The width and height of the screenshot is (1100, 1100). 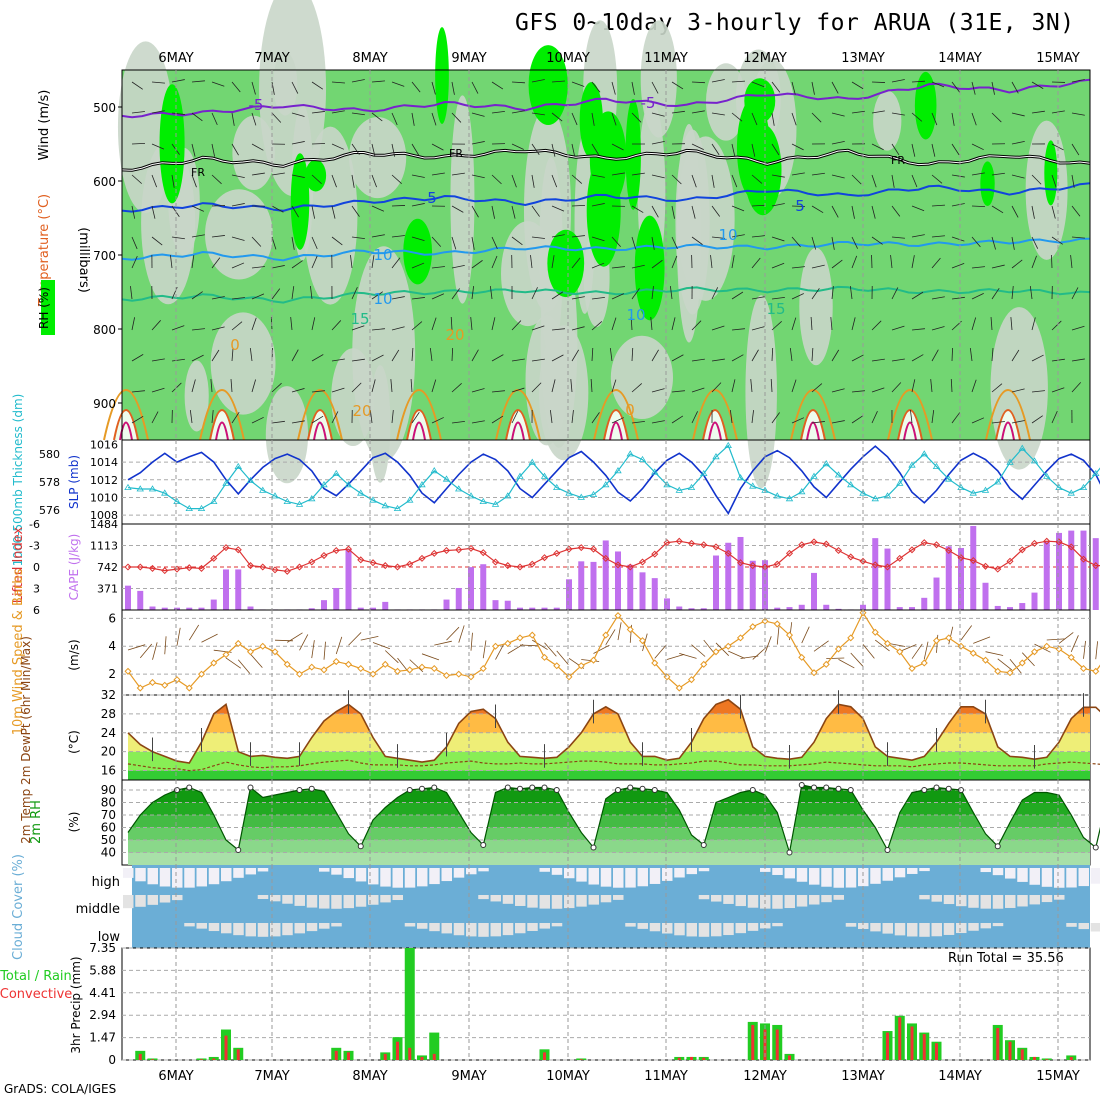 I want to click on rh2m-units-label: (%), so click(x=74, y=822).